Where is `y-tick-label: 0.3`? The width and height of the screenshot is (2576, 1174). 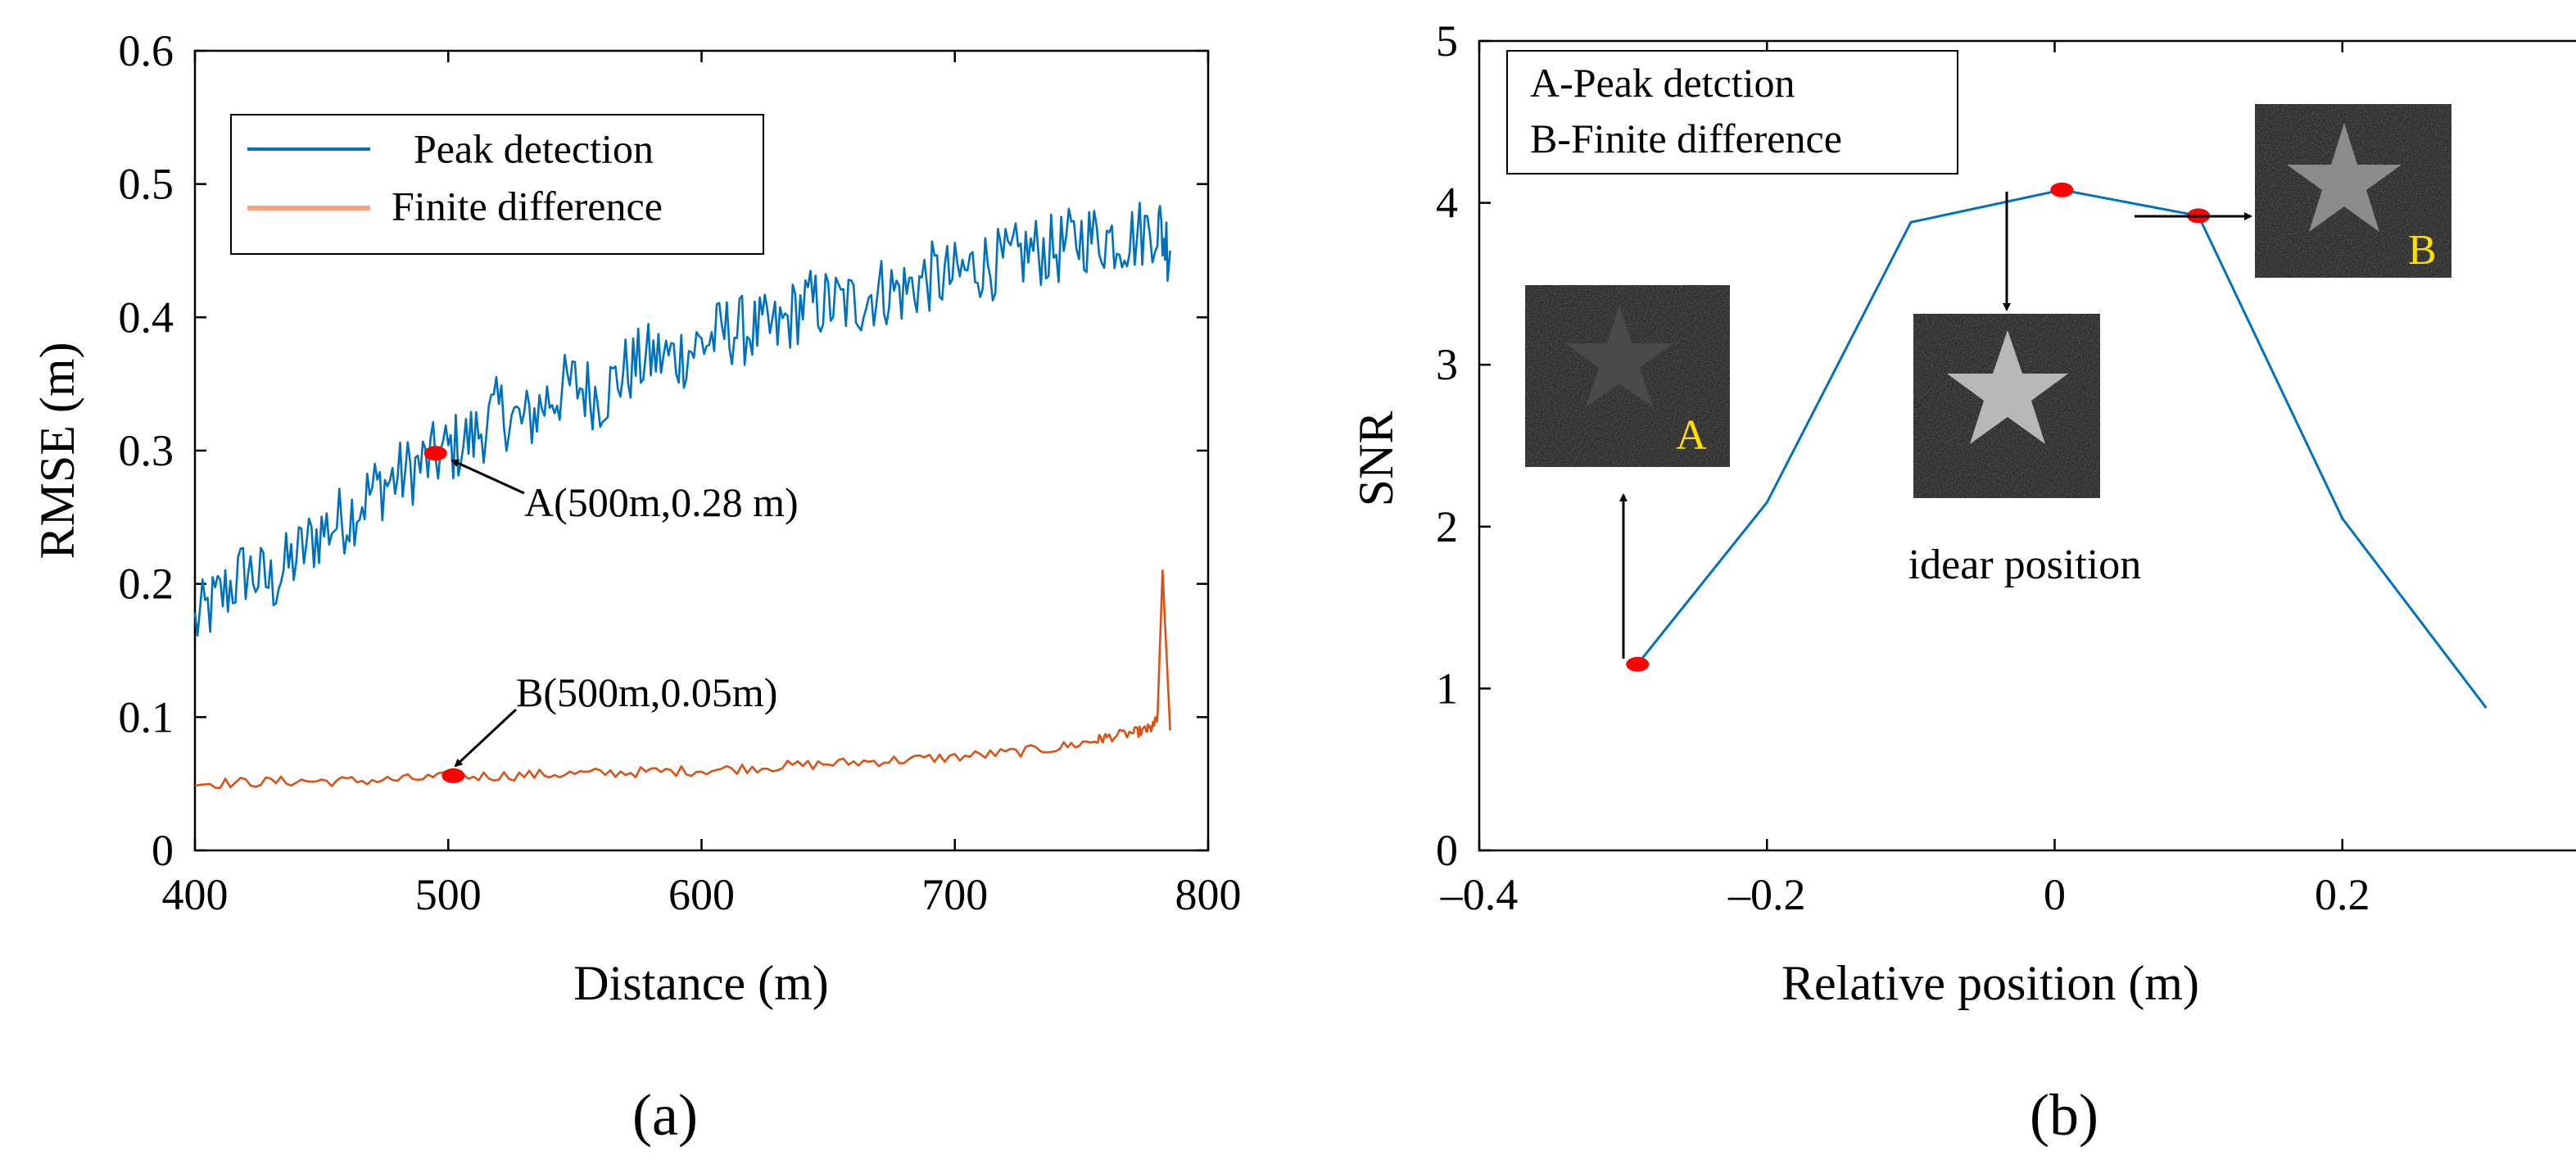
y-tick-label: 0.3 is located at coordinates (146, 450).